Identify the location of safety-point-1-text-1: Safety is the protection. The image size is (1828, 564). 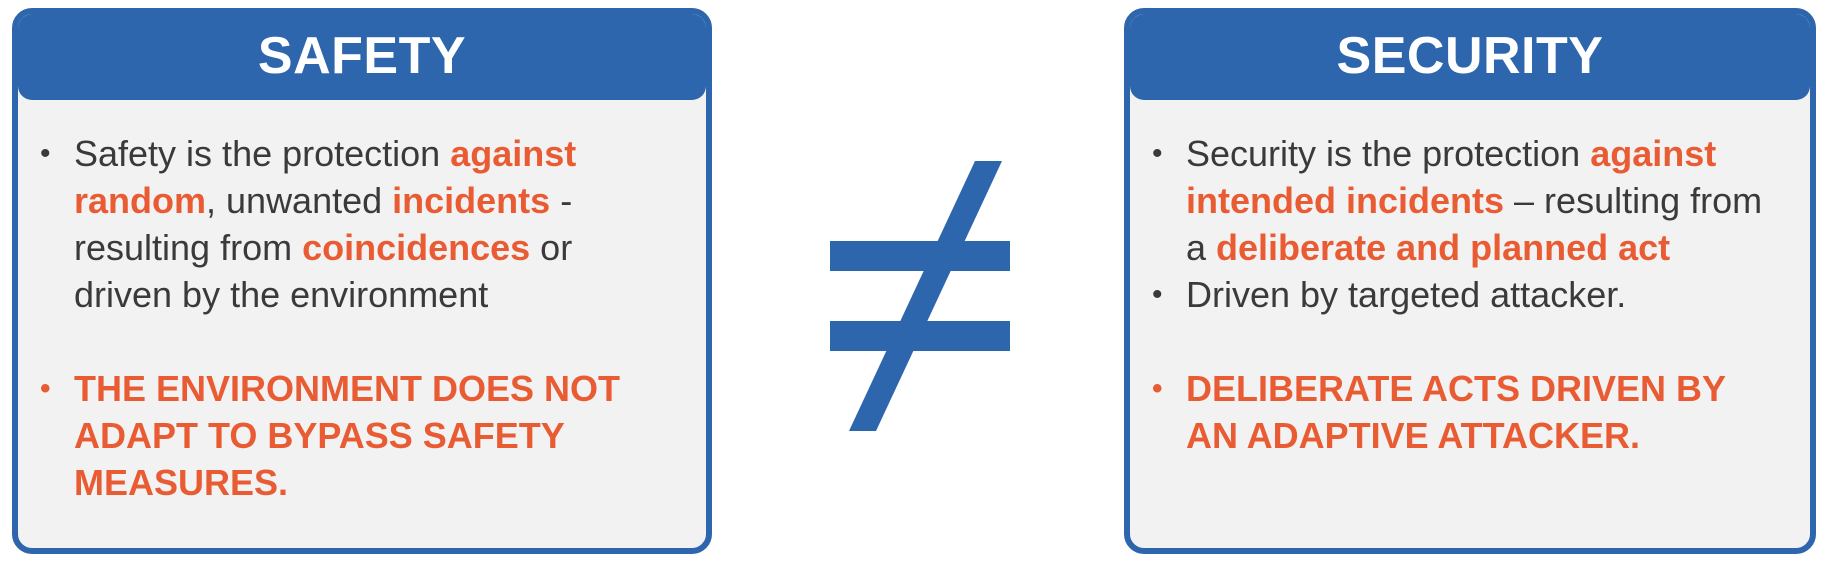
(262, 153).